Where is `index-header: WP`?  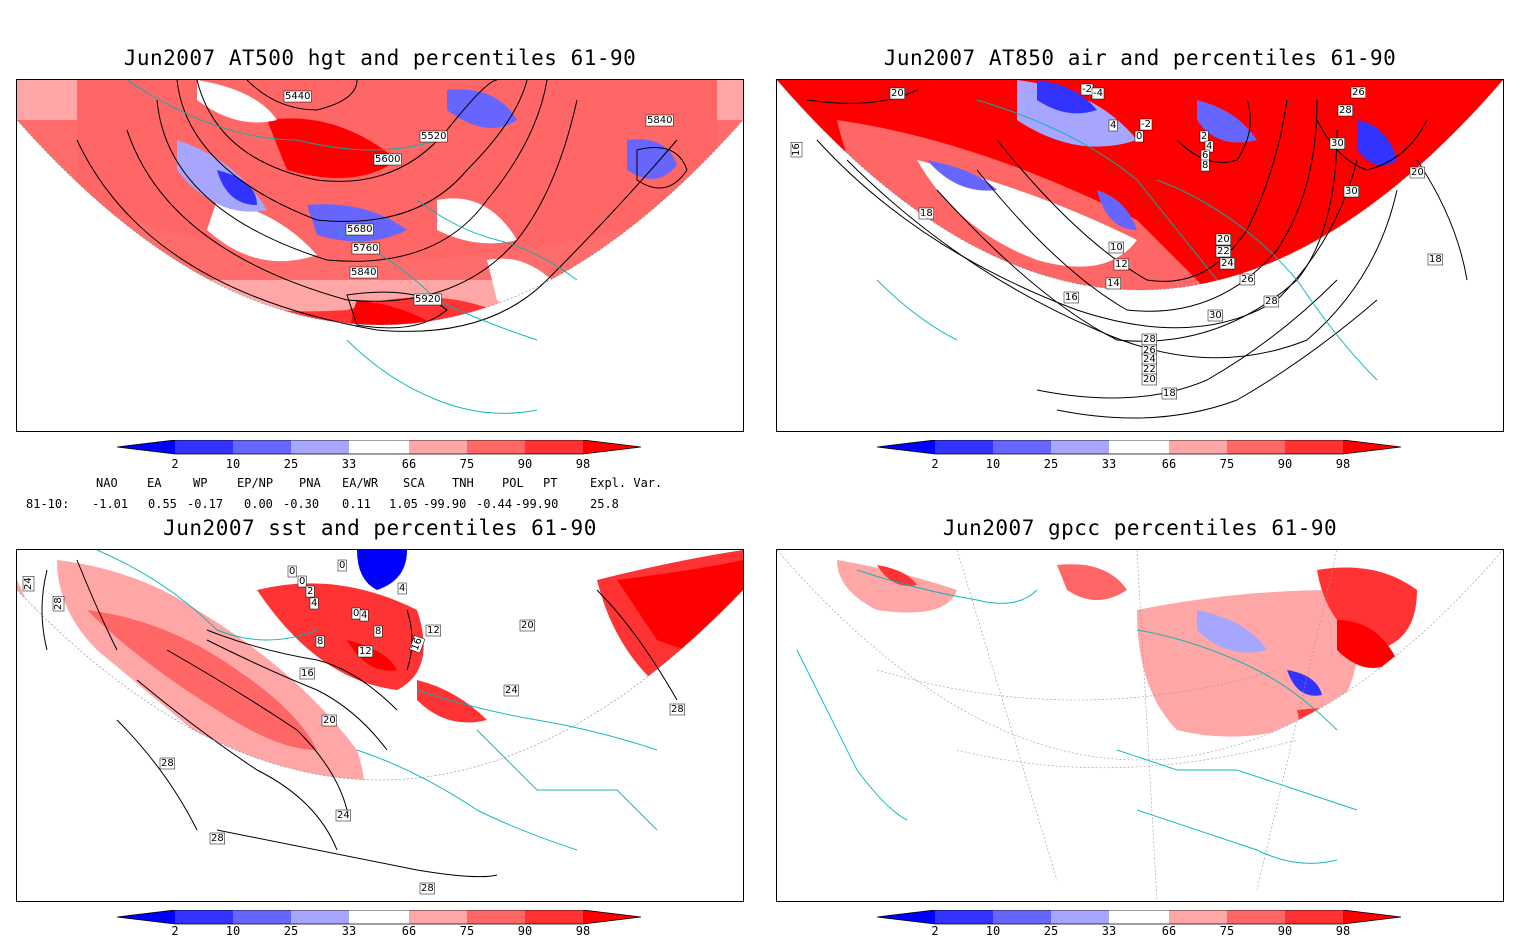 index-header: WP is located at coordinates (200, 483).